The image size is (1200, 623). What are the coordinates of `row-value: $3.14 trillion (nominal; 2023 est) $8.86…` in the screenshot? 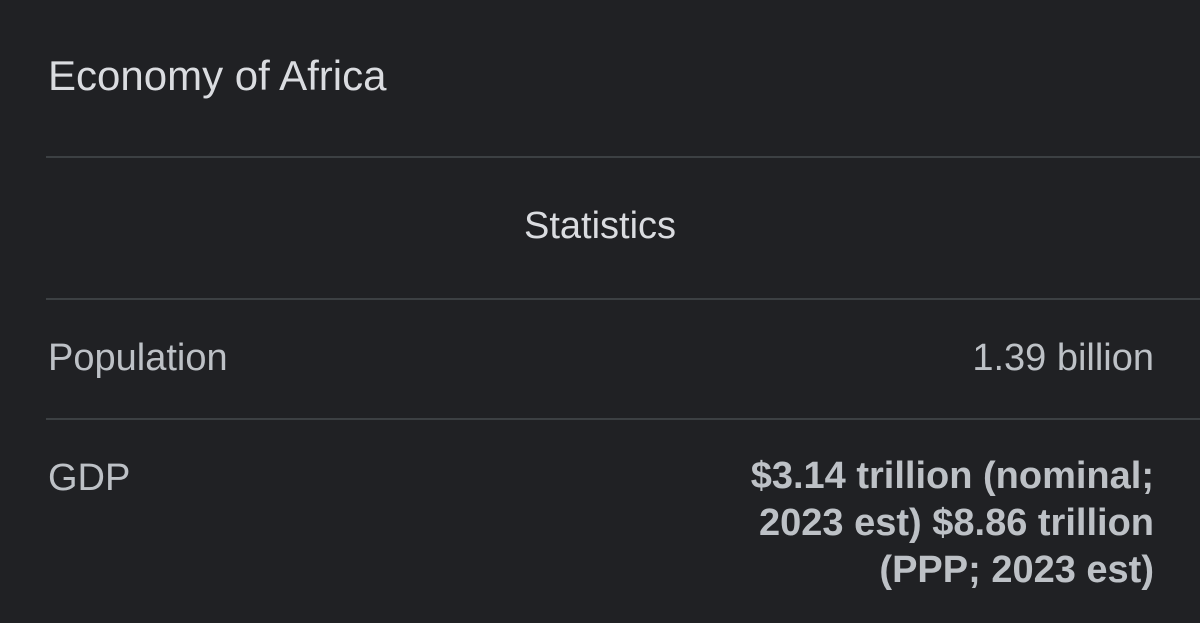 It's located at (952, 523).